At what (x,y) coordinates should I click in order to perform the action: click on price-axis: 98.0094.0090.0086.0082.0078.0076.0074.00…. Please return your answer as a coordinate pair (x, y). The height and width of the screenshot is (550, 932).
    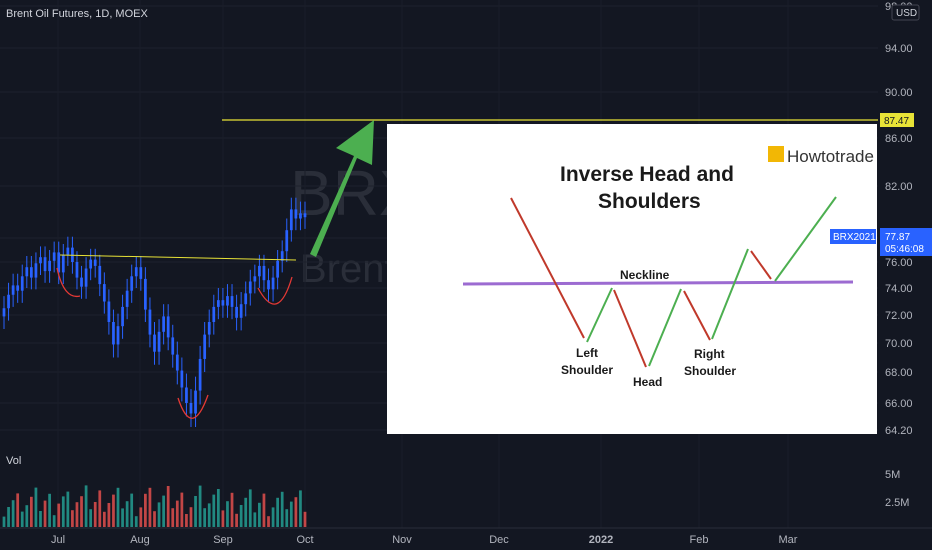
    Looking at the image, I should click on (899, 219).